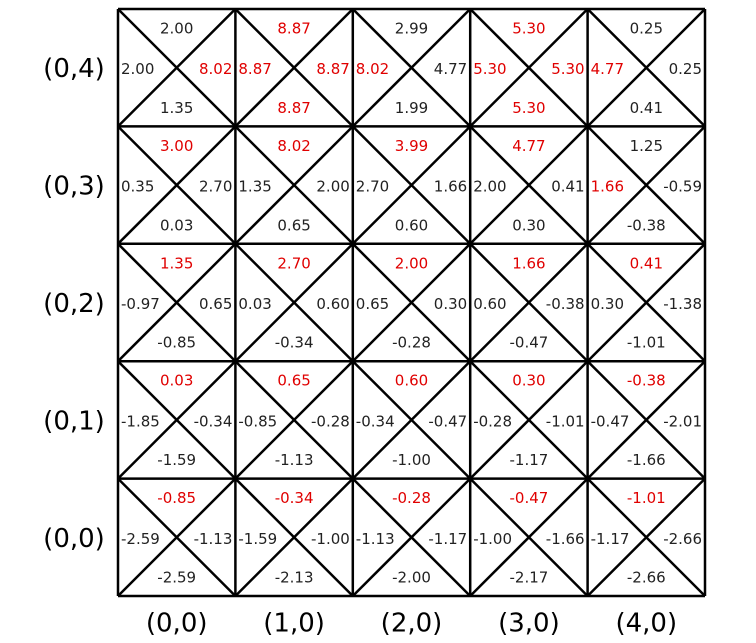 Image resolution: width=756 pixels, height=643 pixels. Describe the element at coordinates (646, 343) in the screenshot. I see `cell-value-bottom: -1.01` at that location.